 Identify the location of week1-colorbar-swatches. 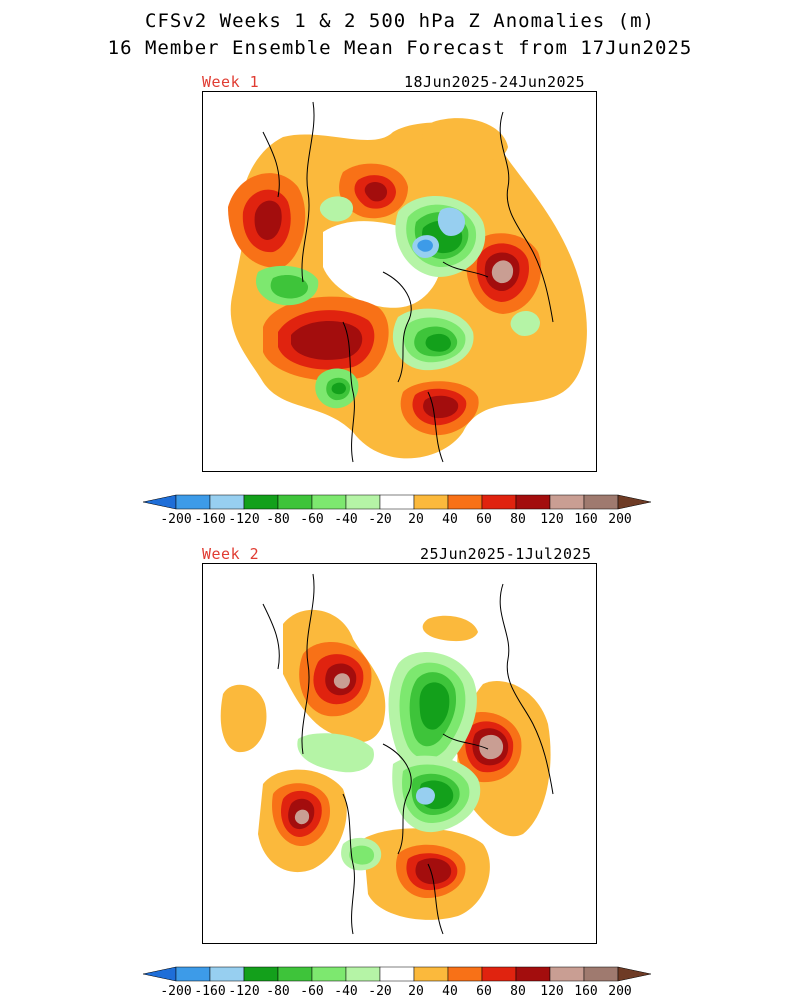
(397, 502).